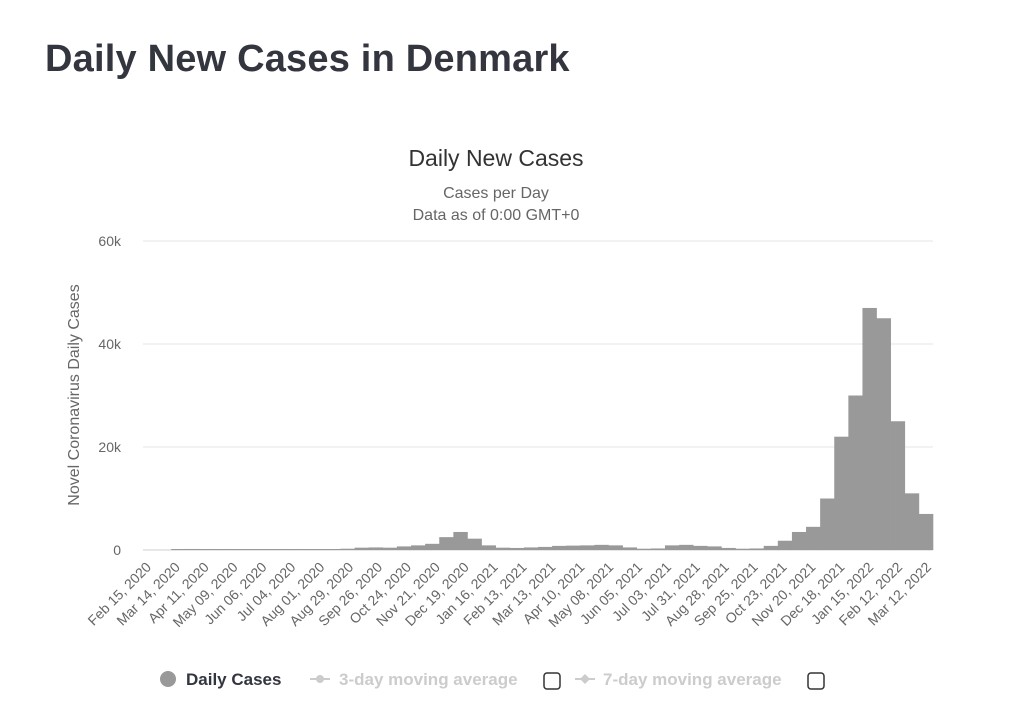 The width and height of the screenshot is (1024, 707). I want to click on legend-daily-cases-label: Daily Cases, so click(233, 679).